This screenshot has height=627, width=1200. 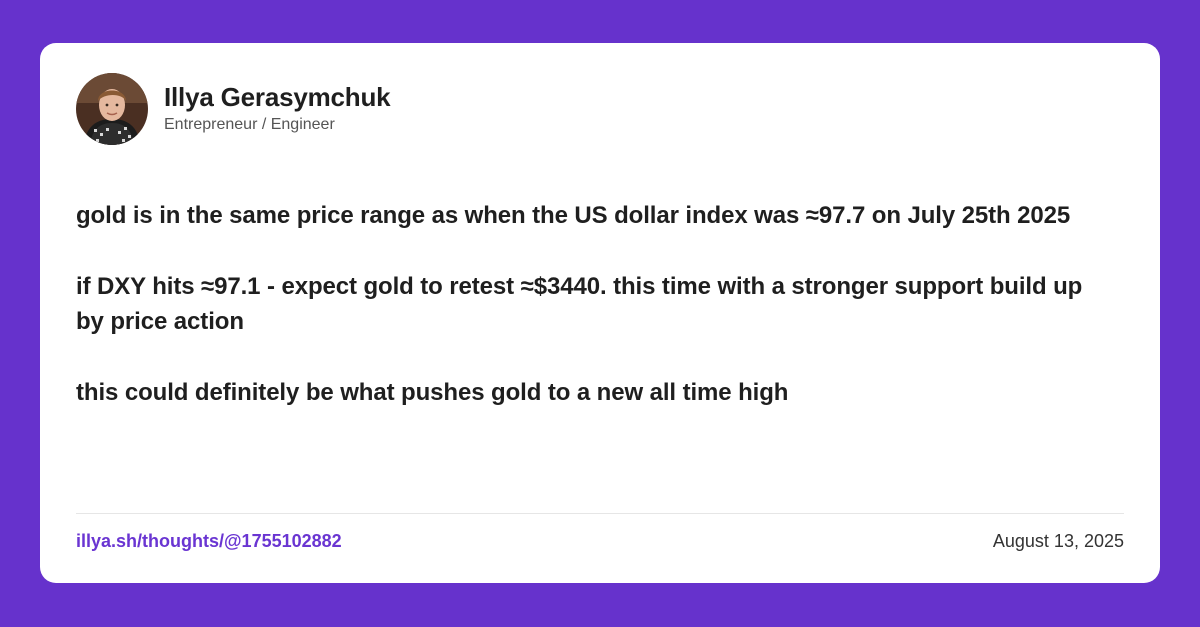 I want to click on avatar-photo-icon, so click(x=112, y=109).